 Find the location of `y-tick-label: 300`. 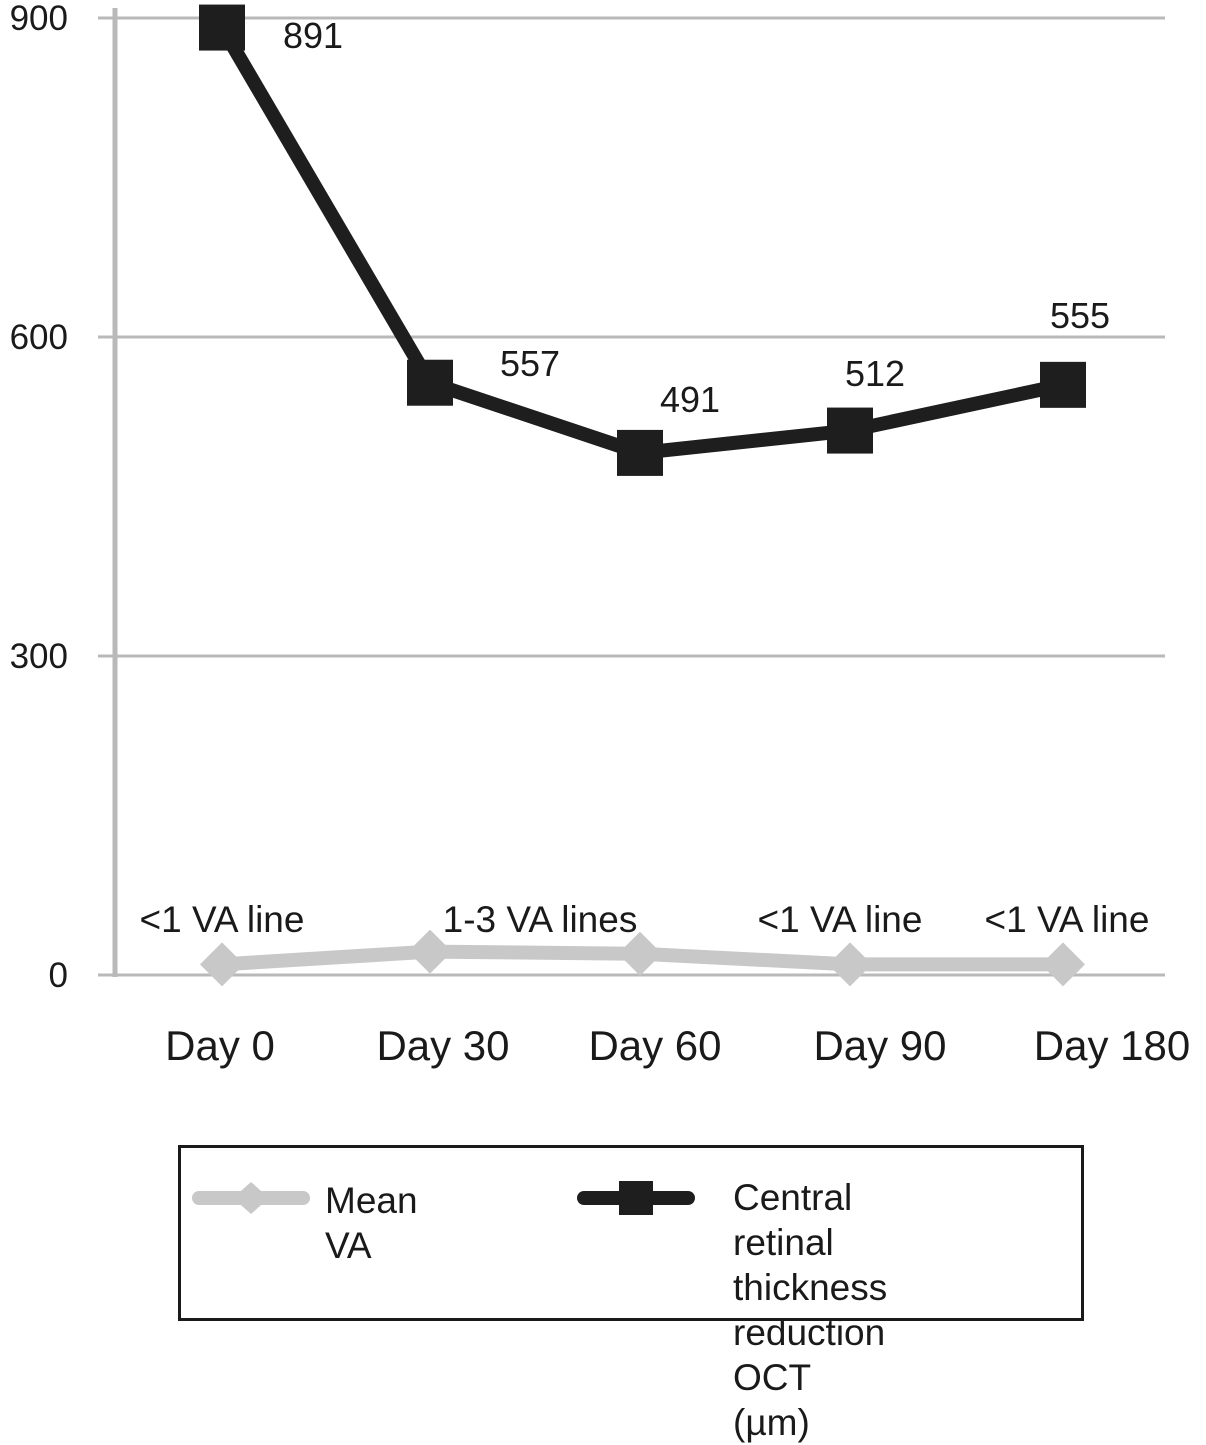

y-tick-label: 300 is located at coordinates (39, 656).